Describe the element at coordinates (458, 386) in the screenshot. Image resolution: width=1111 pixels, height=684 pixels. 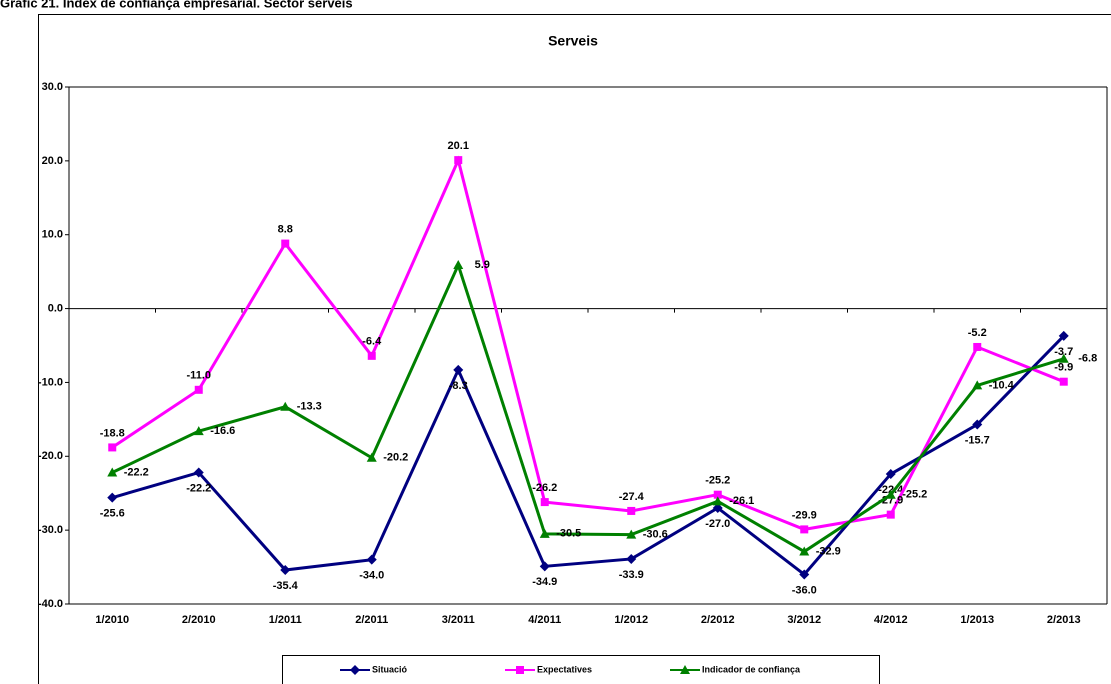
I see `data-label: -8.3` at that location.